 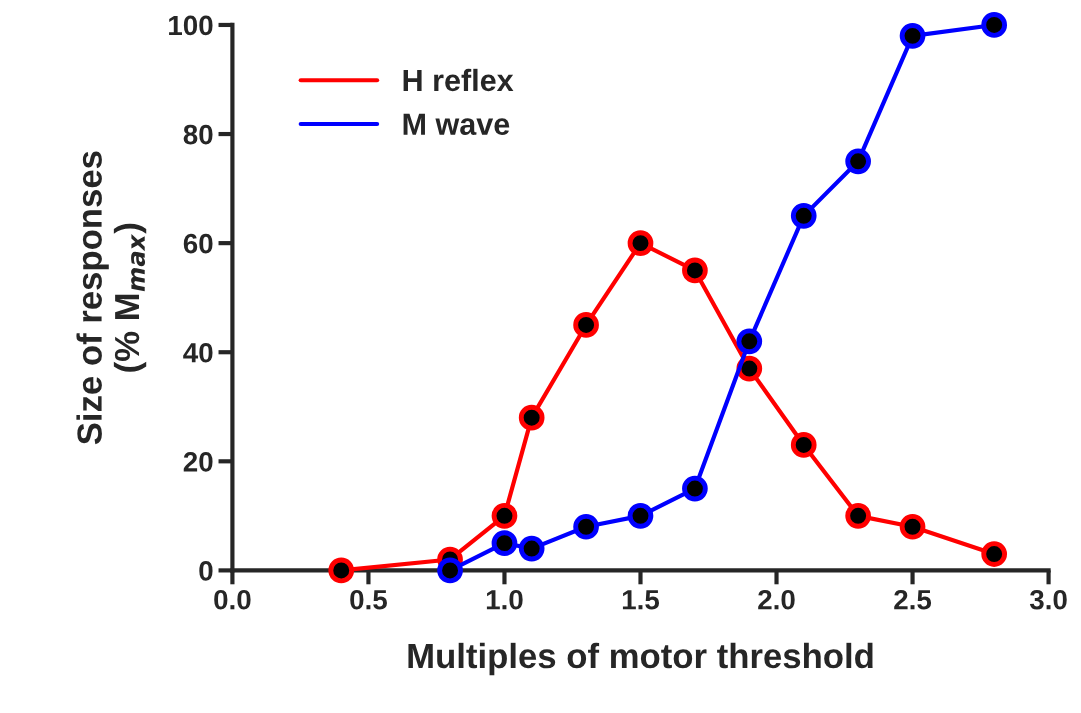 I want to click on y-tick-label: 20, so click(x=198, y=461).